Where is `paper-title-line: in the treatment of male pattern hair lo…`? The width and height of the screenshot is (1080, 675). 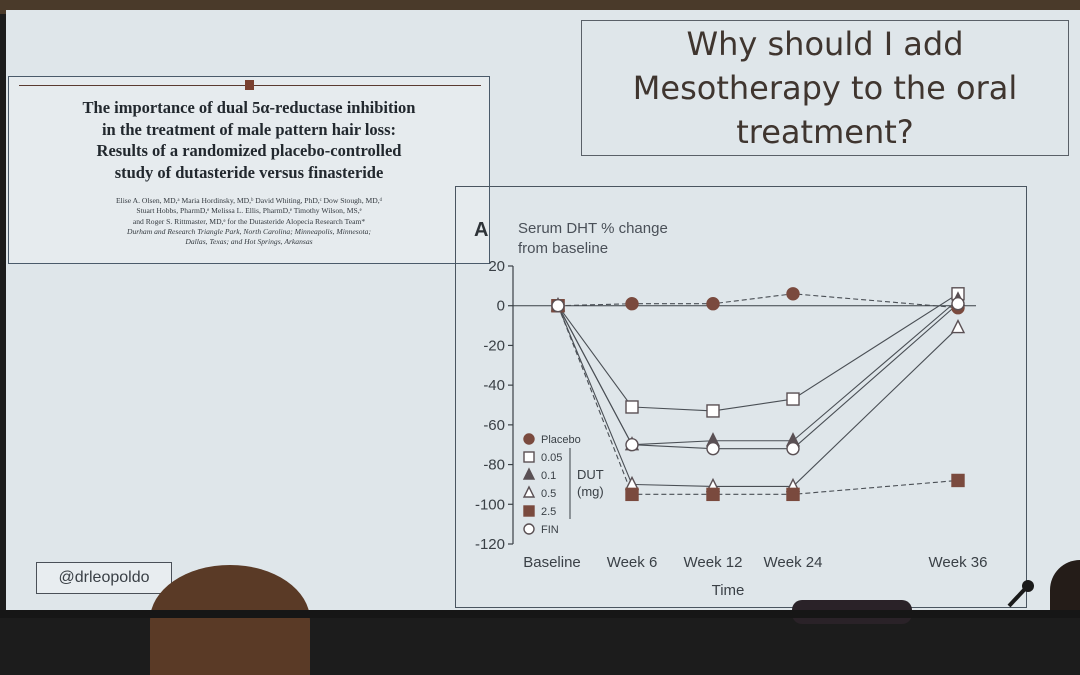
paper-title-line: in the treatment of male pattern hair lo… is located at coordinates (249, 129).